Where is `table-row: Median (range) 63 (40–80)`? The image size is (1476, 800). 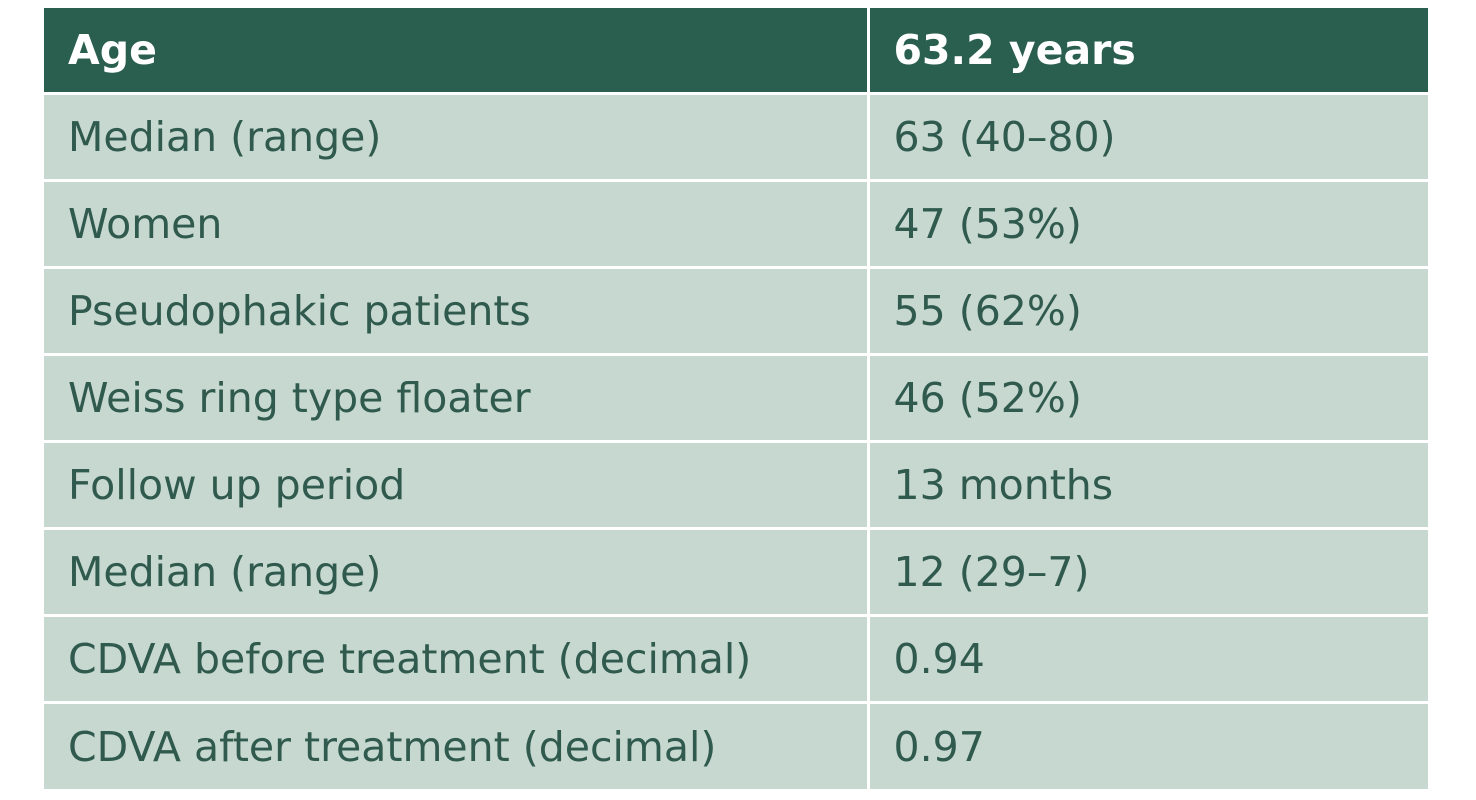 table-row: Median (range) 63 (40–80) is located at coordinates (736, 137).